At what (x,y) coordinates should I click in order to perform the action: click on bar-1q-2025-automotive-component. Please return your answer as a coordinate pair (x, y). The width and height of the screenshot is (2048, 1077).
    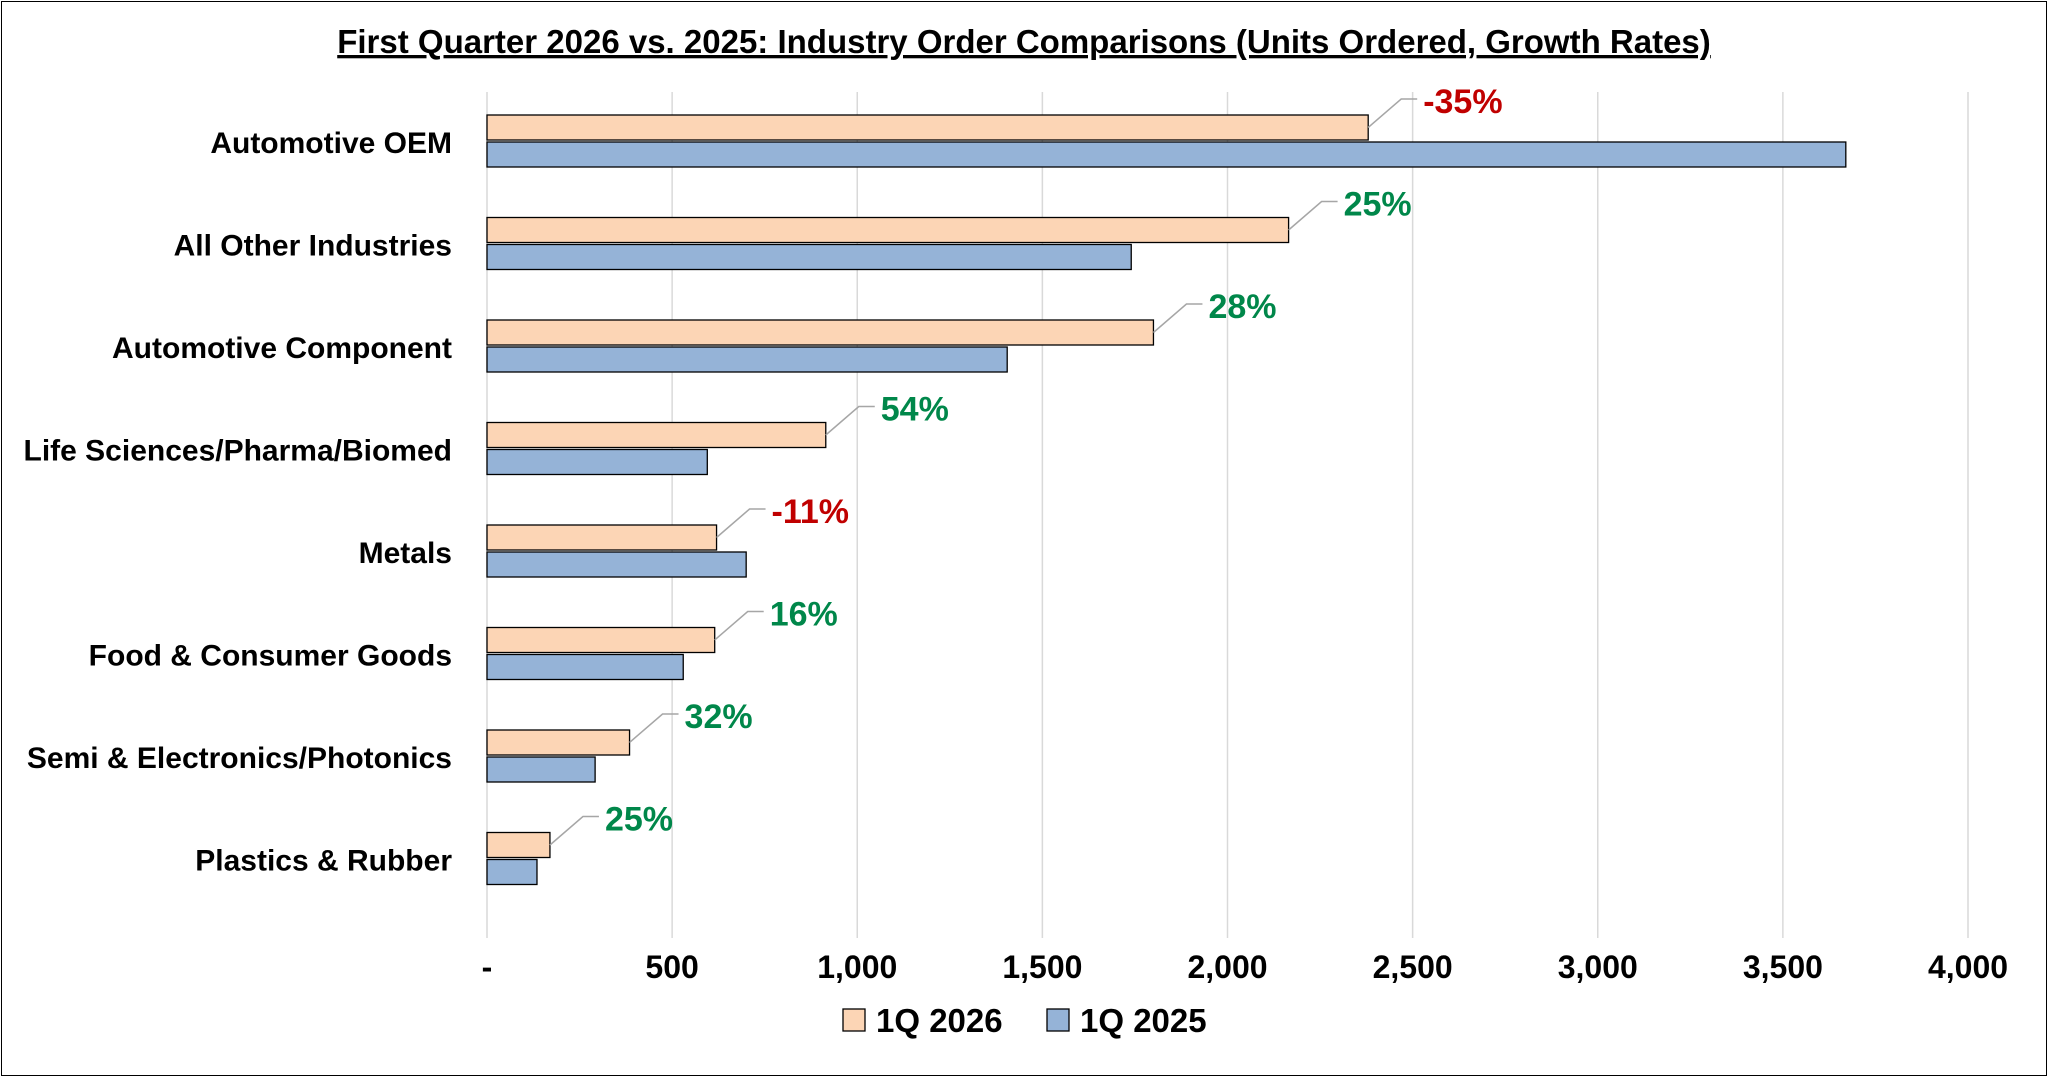
    Looking at the image, I should click on (747, 359).